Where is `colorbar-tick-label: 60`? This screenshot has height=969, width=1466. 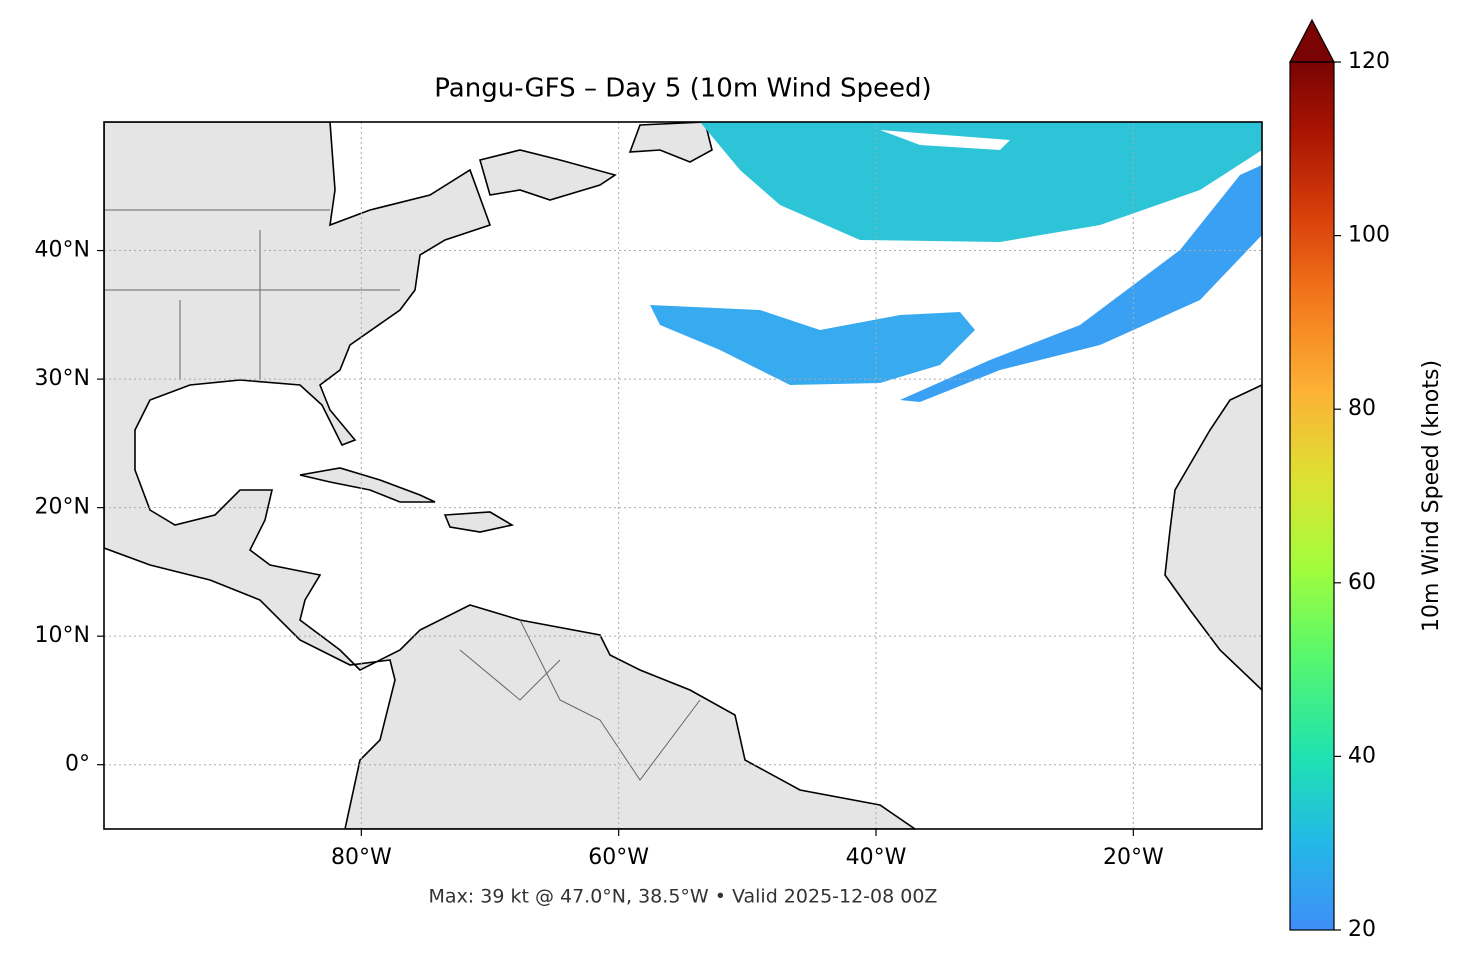 colorbar-tick-label: 60 is located at coordinates (1362, 582).